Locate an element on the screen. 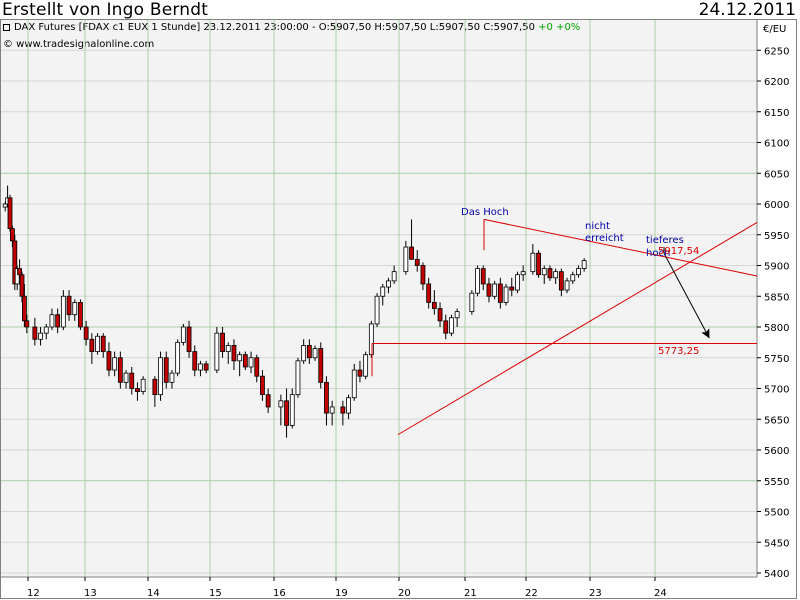 Image resolution: width=800 pixels, height=600 pixels. header-date: 24.12.2011 is located at coordinates (747, 10).